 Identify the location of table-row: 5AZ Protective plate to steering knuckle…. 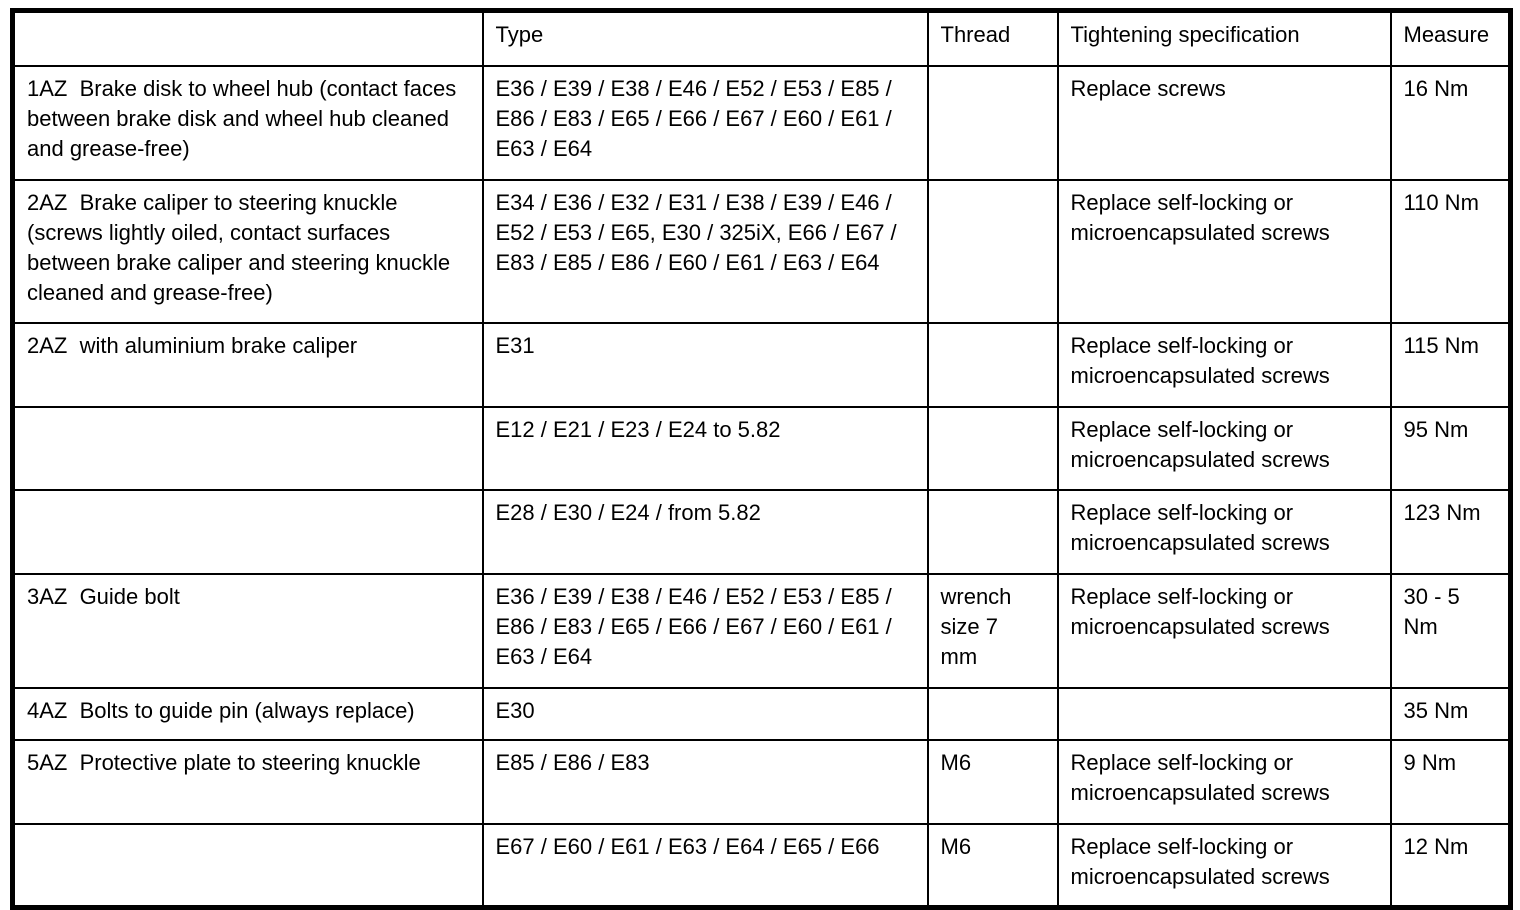
(761, 781).